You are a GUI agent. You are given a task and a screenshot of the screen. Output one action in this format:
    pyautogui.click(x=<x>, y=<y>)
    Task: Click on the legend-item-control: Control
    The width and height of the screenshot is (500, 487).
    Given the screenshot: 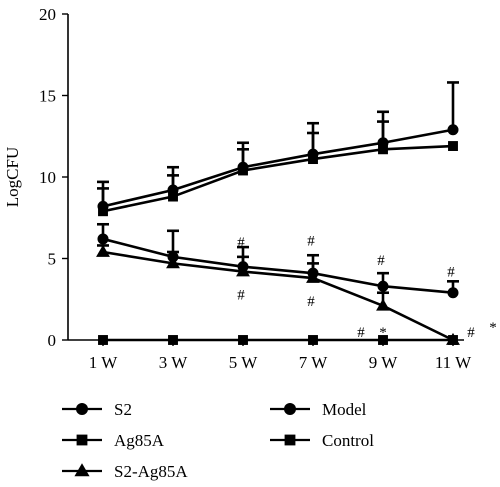 What is the action you would take?
    pyautogui.click(x=322, y=440)
    